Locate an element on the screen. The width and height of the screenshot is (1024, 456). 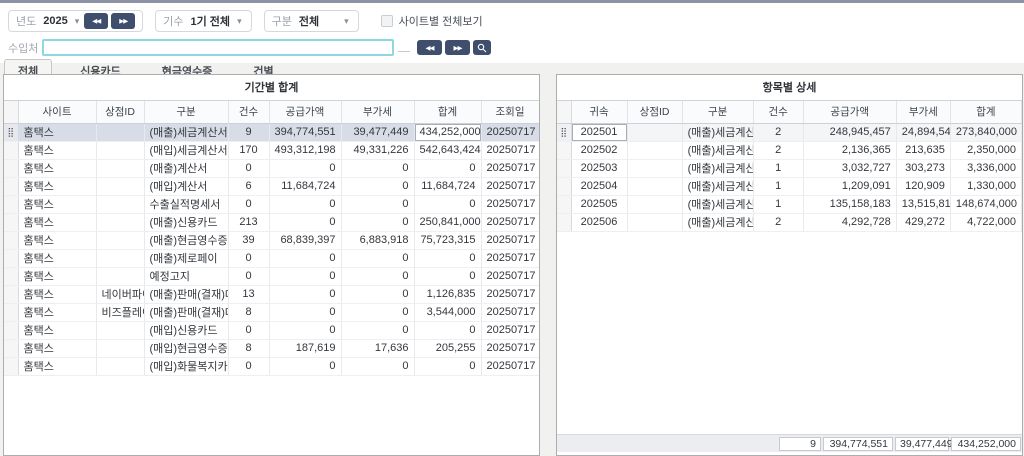
cell-type: 예정고지 is located at coordinates (186, 276).